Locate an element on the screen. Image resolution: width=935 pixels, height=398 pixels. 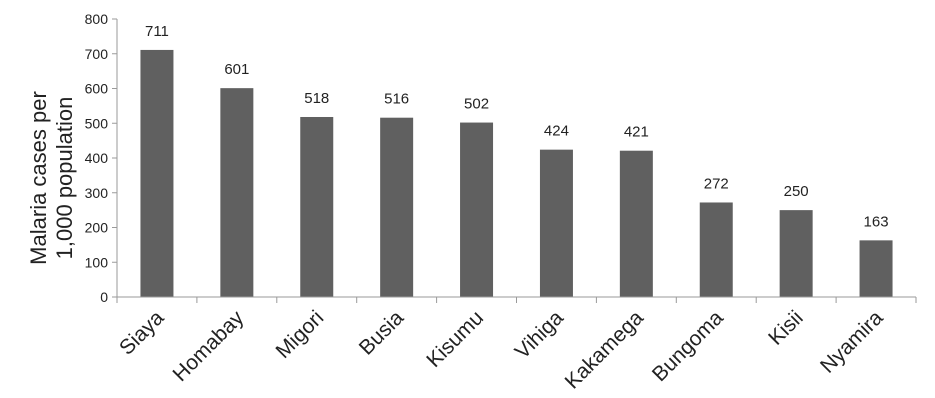
category-label-bungoma: Bungoma is located at coordinates (688, 346).